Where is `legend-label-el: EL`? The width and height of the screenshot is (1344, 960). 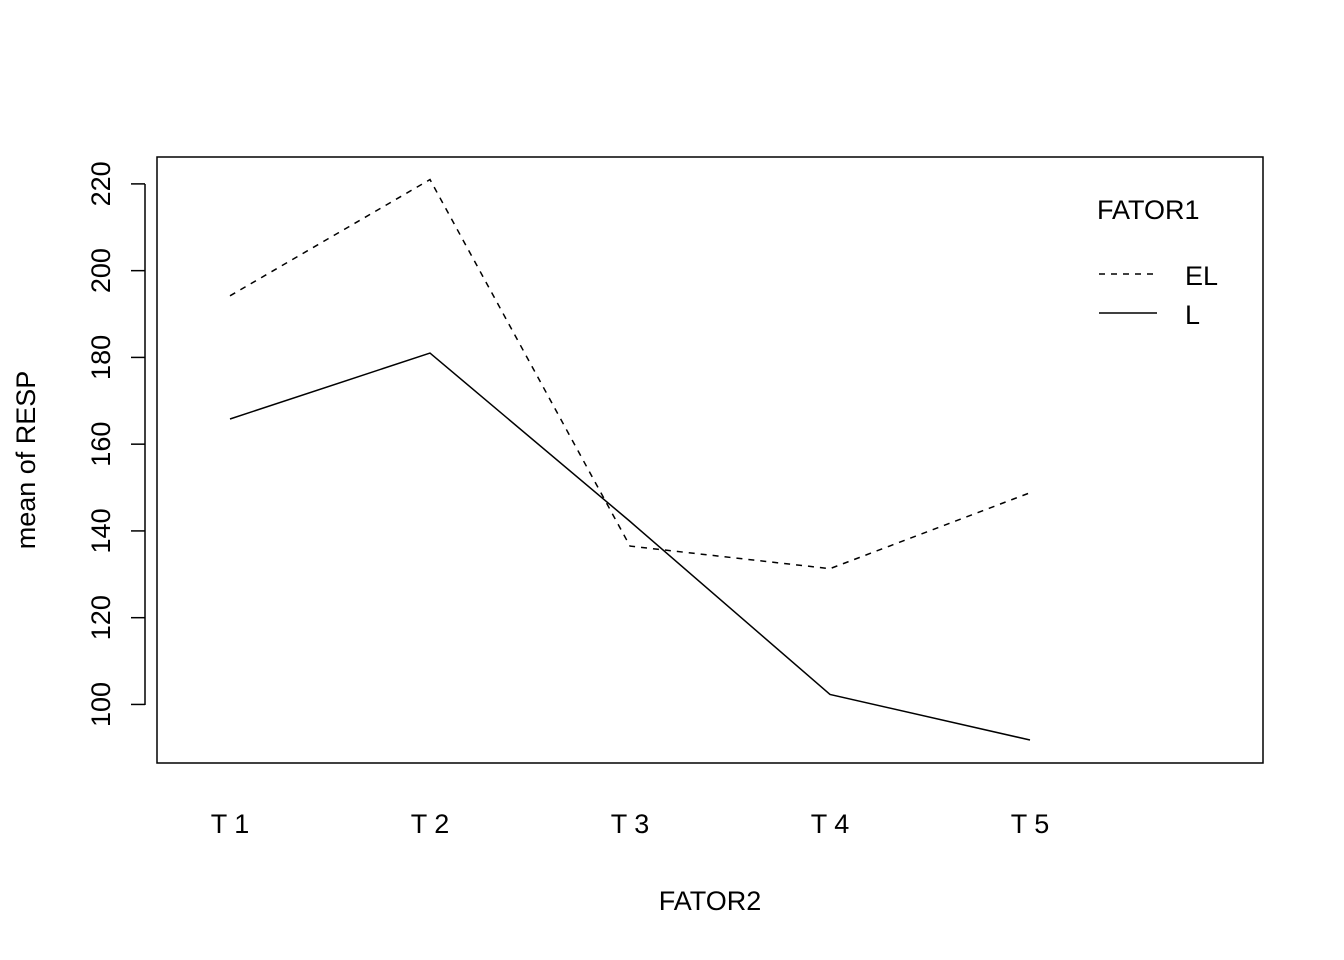 legend-label-el: EL is located at coordinates (1201, 276).